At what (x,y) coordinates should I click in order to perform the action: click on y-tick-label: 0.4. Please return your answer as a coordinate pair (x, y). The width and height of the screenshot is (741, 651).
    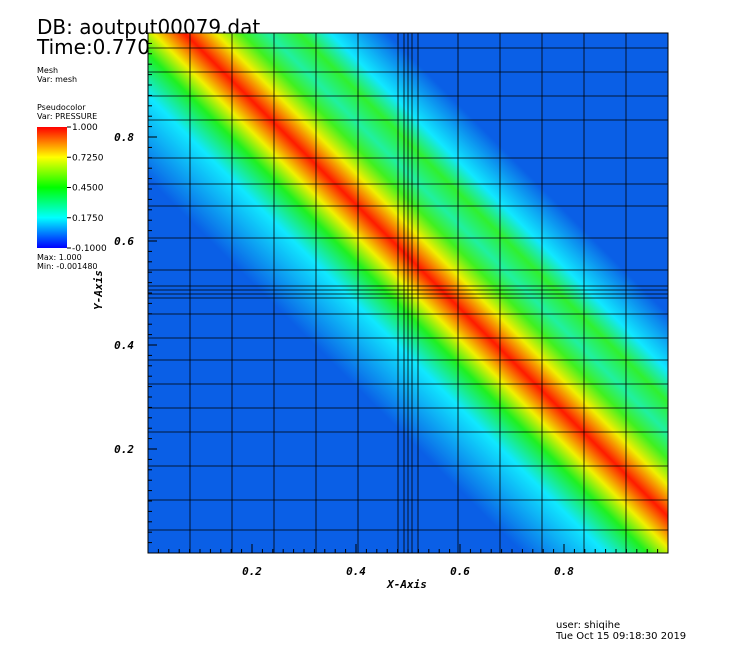
    Looking at the image, I should click on (124, 345).